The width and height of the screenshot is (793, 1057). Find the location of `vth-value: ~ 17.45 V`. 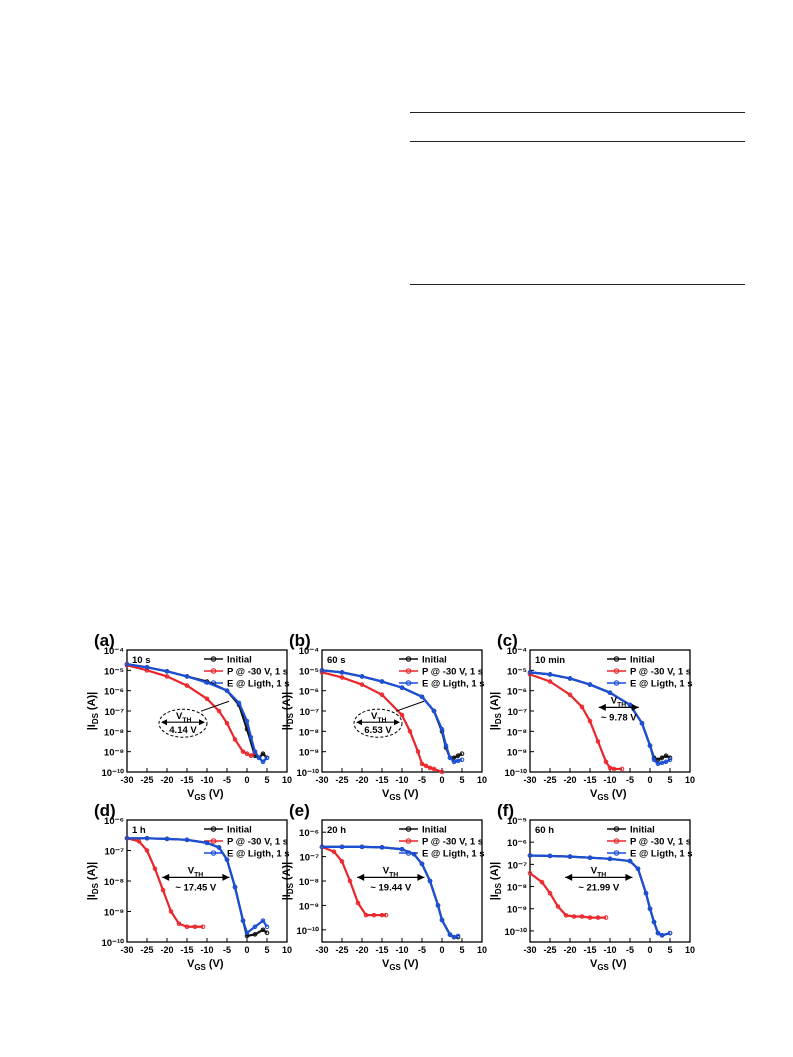

vth-value: ~ 17.45 V is located at coordinates (196, 887).